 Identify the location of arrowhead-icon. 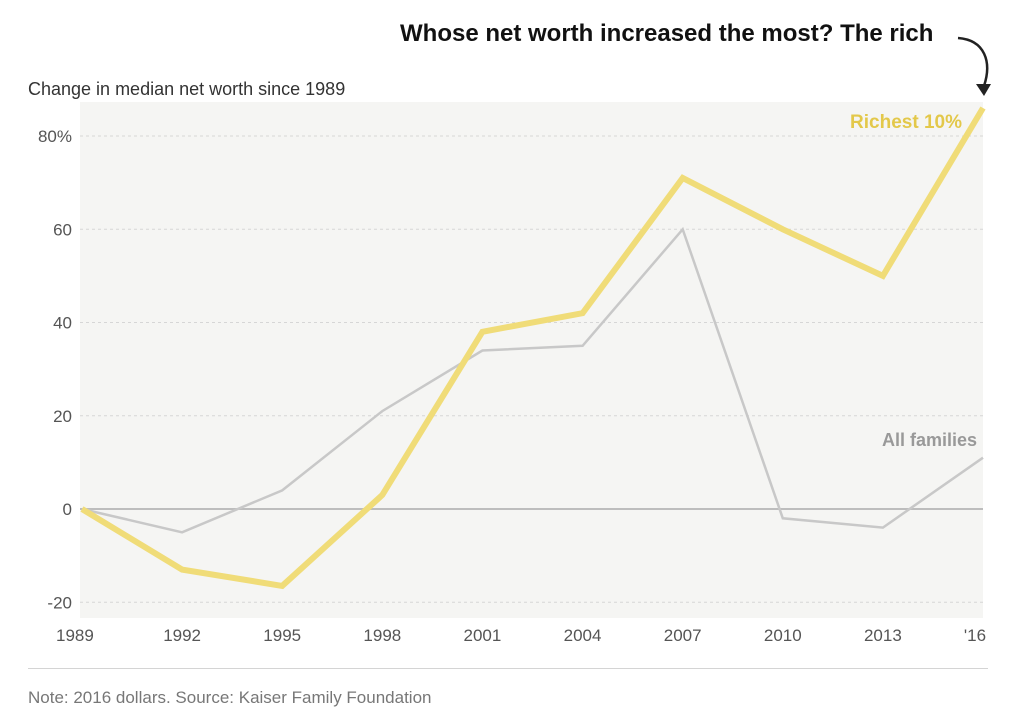
(983, 90).